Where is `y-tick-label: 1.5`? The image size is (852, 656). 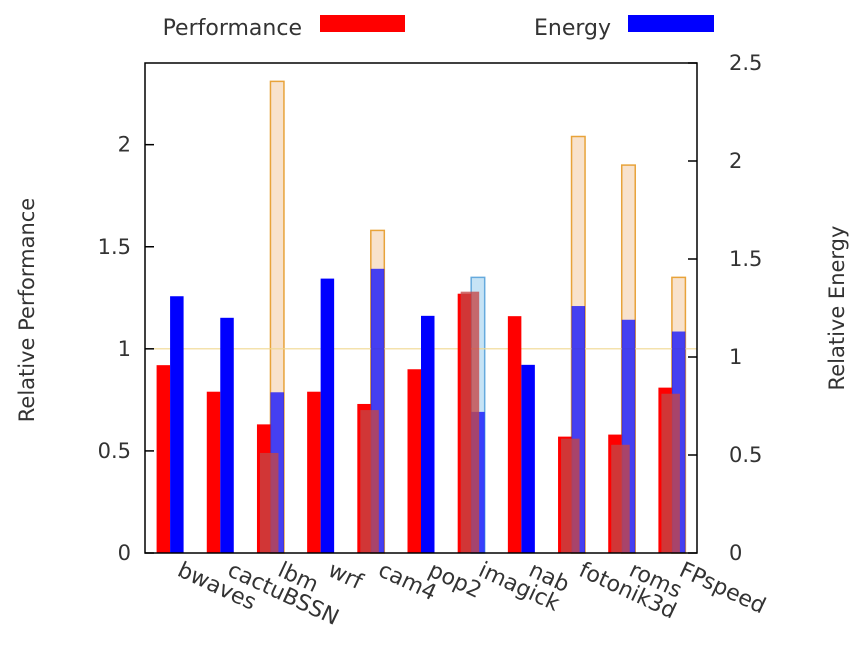 y-tick-label: 1.5 is located at coordinates (114, 247).